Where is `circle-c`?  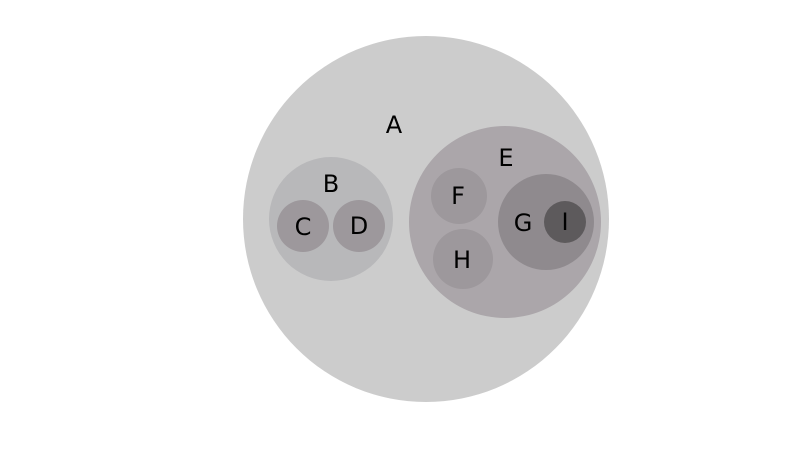
circle-c is located at coordinates (303, 226).